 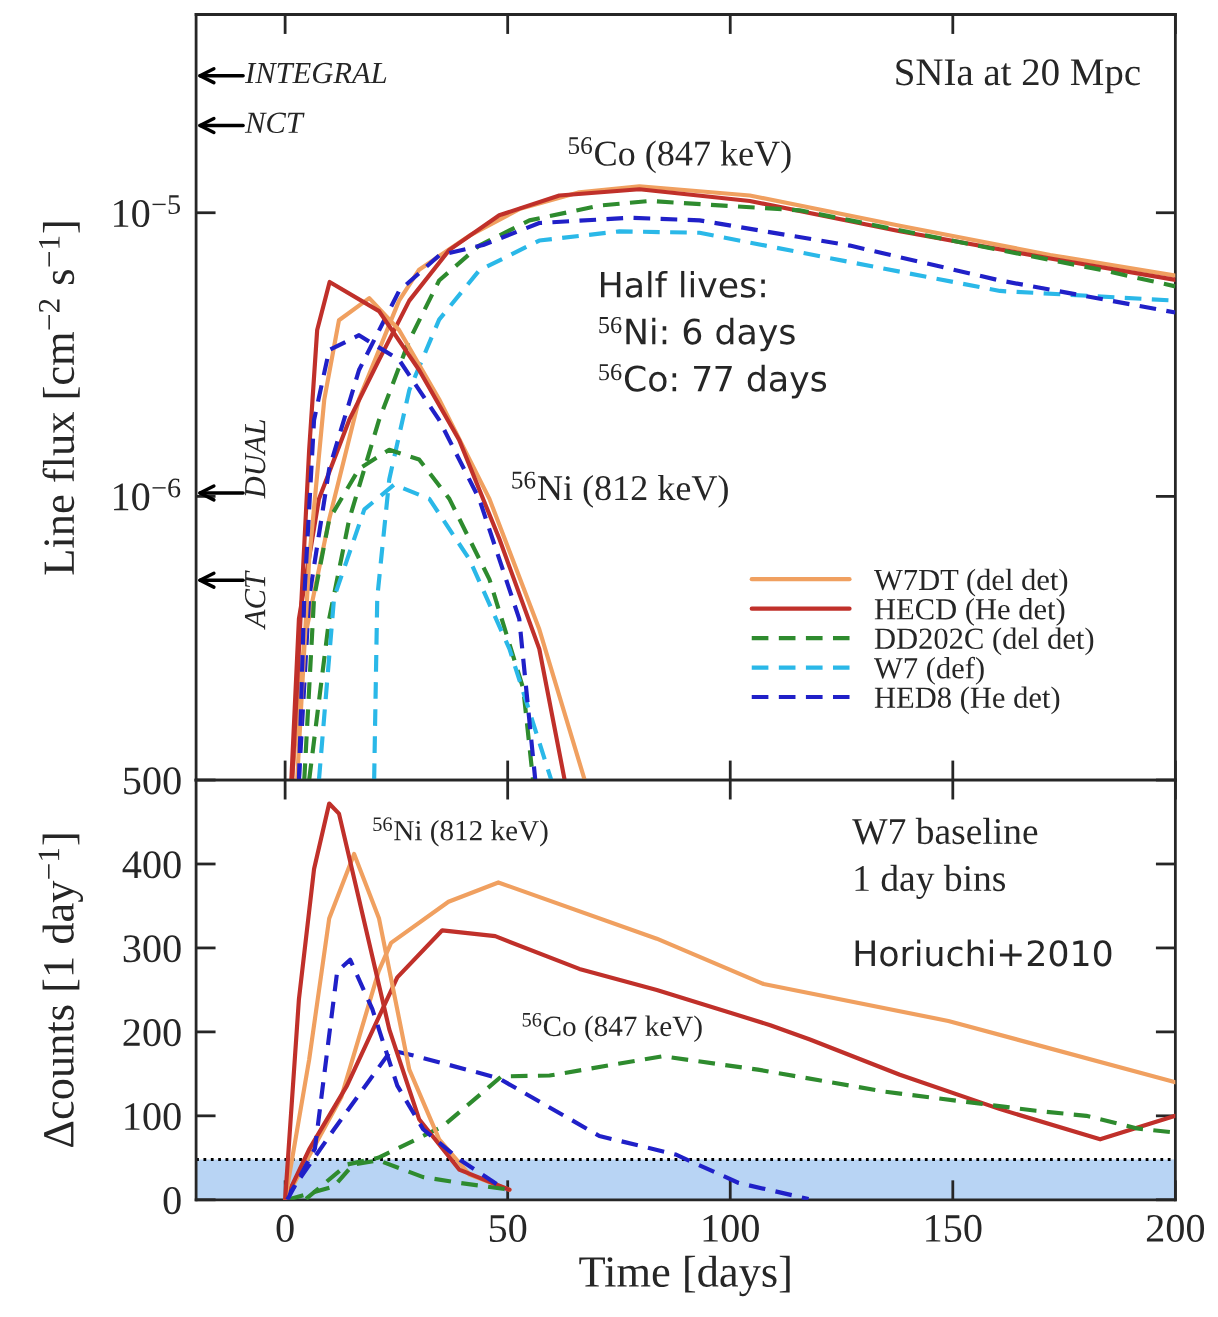 I want to click on x-tick-label: 150, so click(x=954, y=1228).